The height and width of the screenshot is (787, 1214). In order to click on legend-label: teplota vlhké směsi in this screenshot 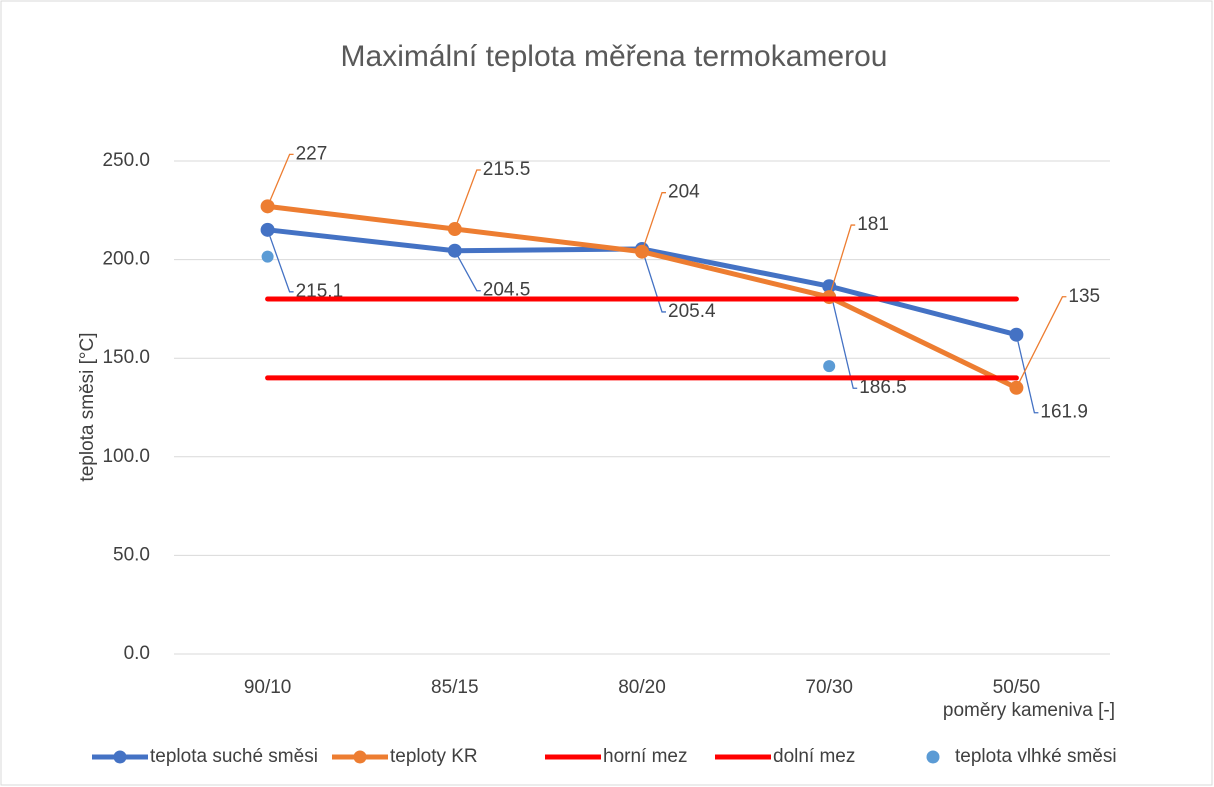, I will do `click(1036, 756)`.